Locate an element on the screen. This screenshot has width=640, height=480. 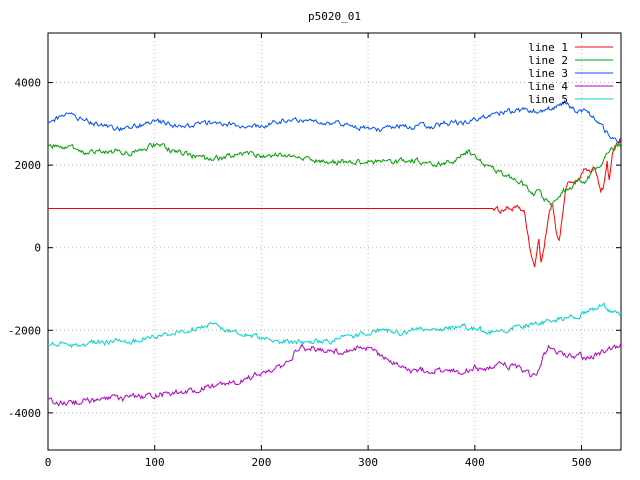
chart-title: p5020_01 is located at coordinates (334, 16).